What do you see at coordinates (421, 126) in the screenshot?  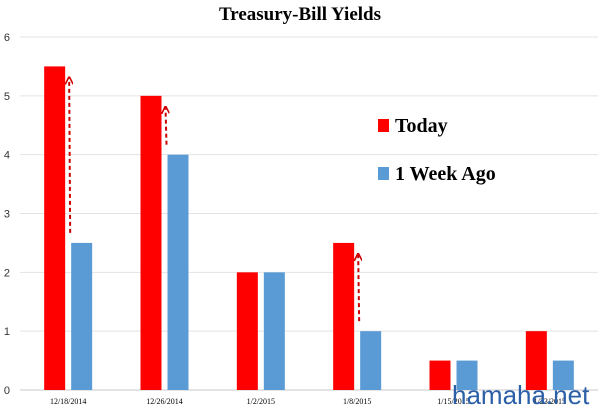 I see `legend-label-today: Today` at bounding box center [421, 126].